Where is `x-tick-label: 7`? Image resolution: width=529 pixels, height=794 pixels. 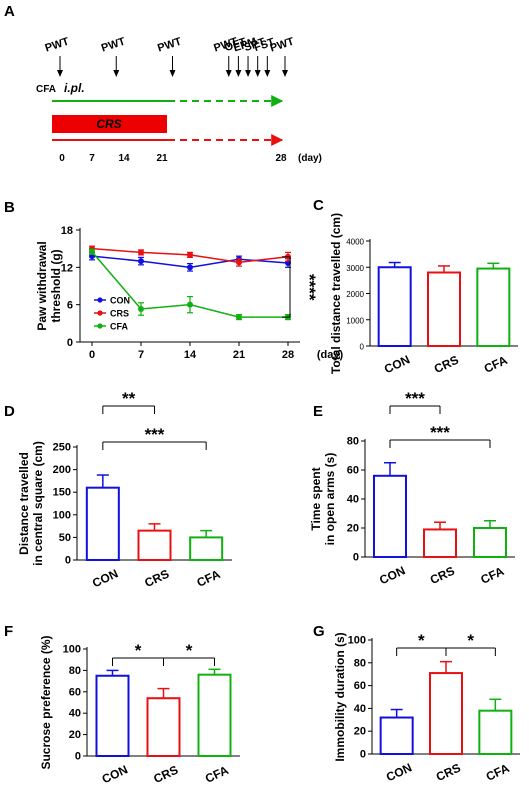
x-tick-label: 7 is located at coordinates (141, 355).